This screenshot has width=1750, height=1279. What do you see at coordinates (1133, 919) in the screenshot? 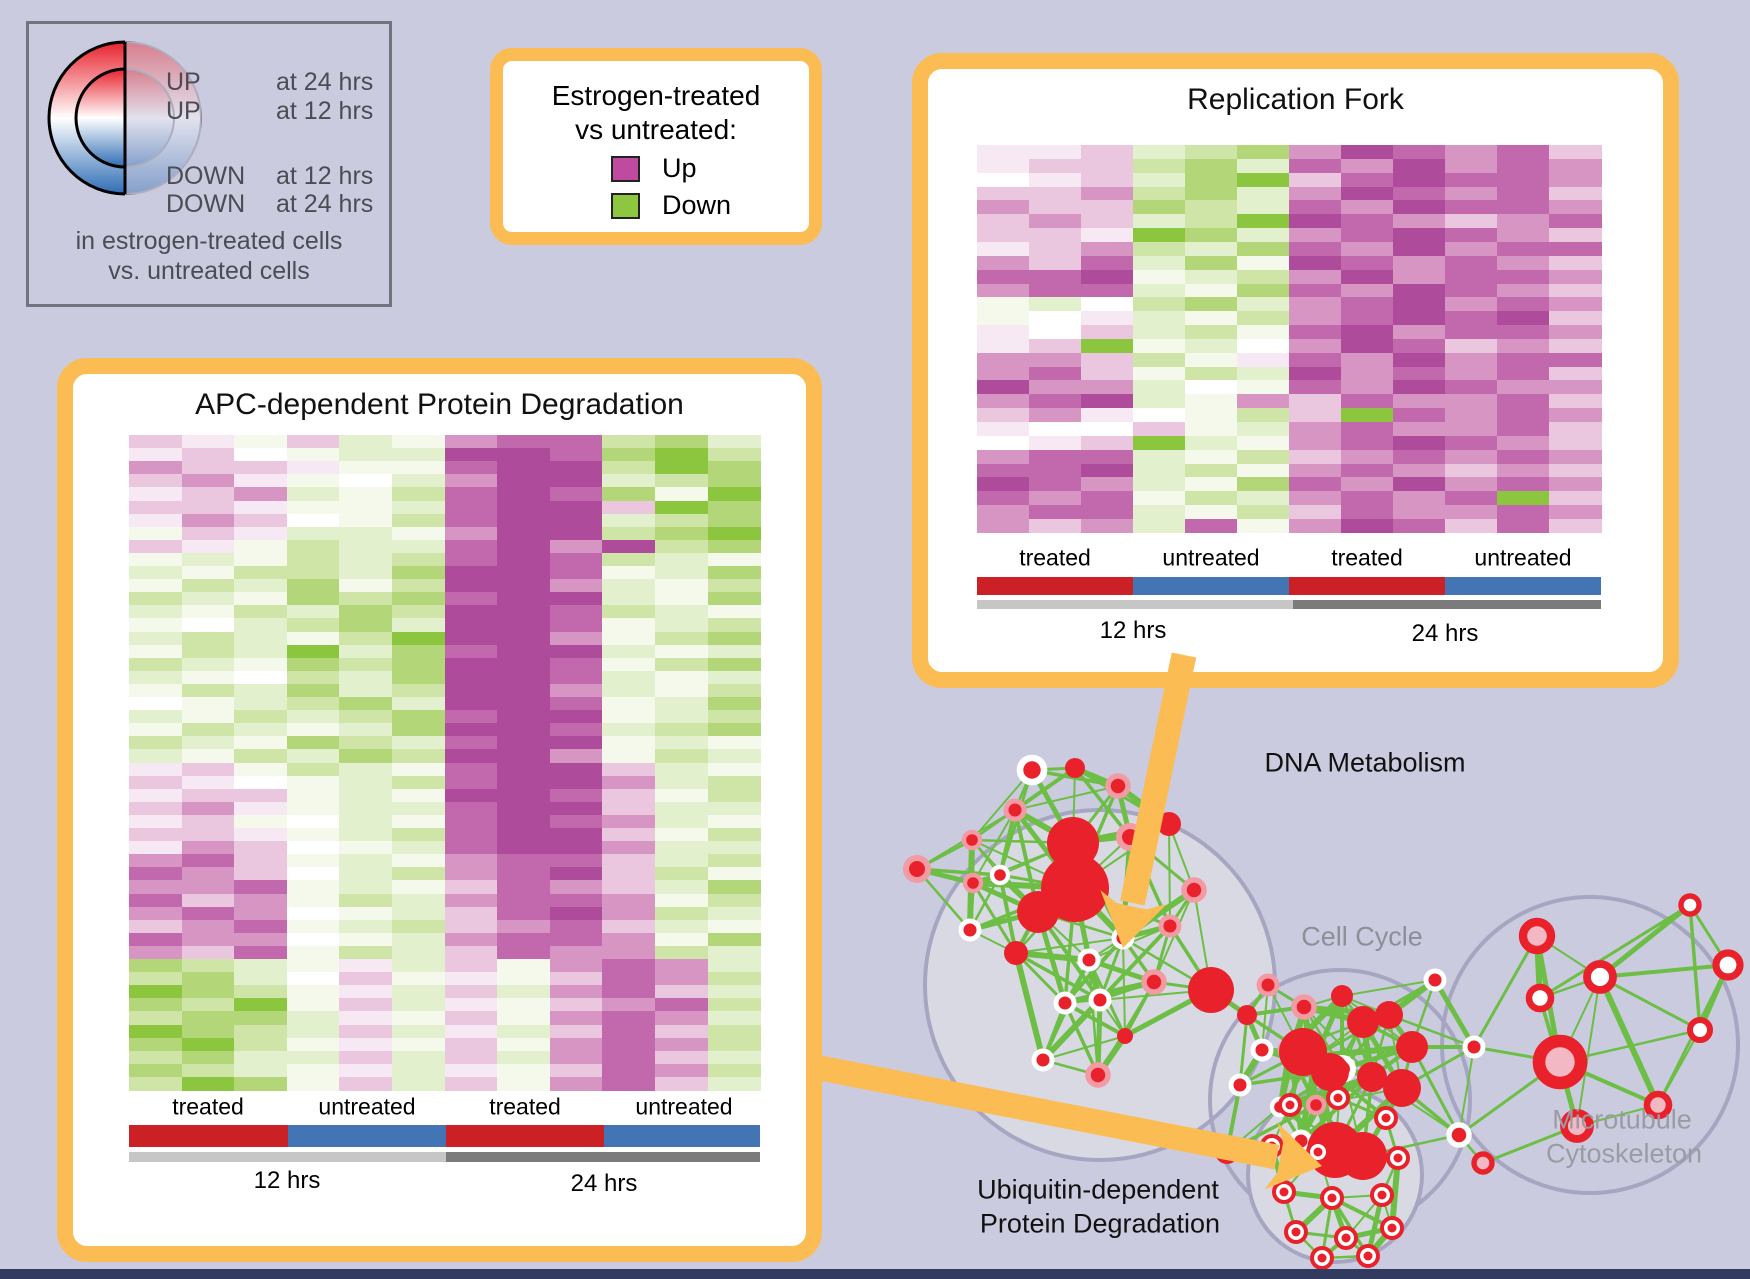
I see `arrow-repfork-to-dna-head-icon` at bounding box center [1133, 919].